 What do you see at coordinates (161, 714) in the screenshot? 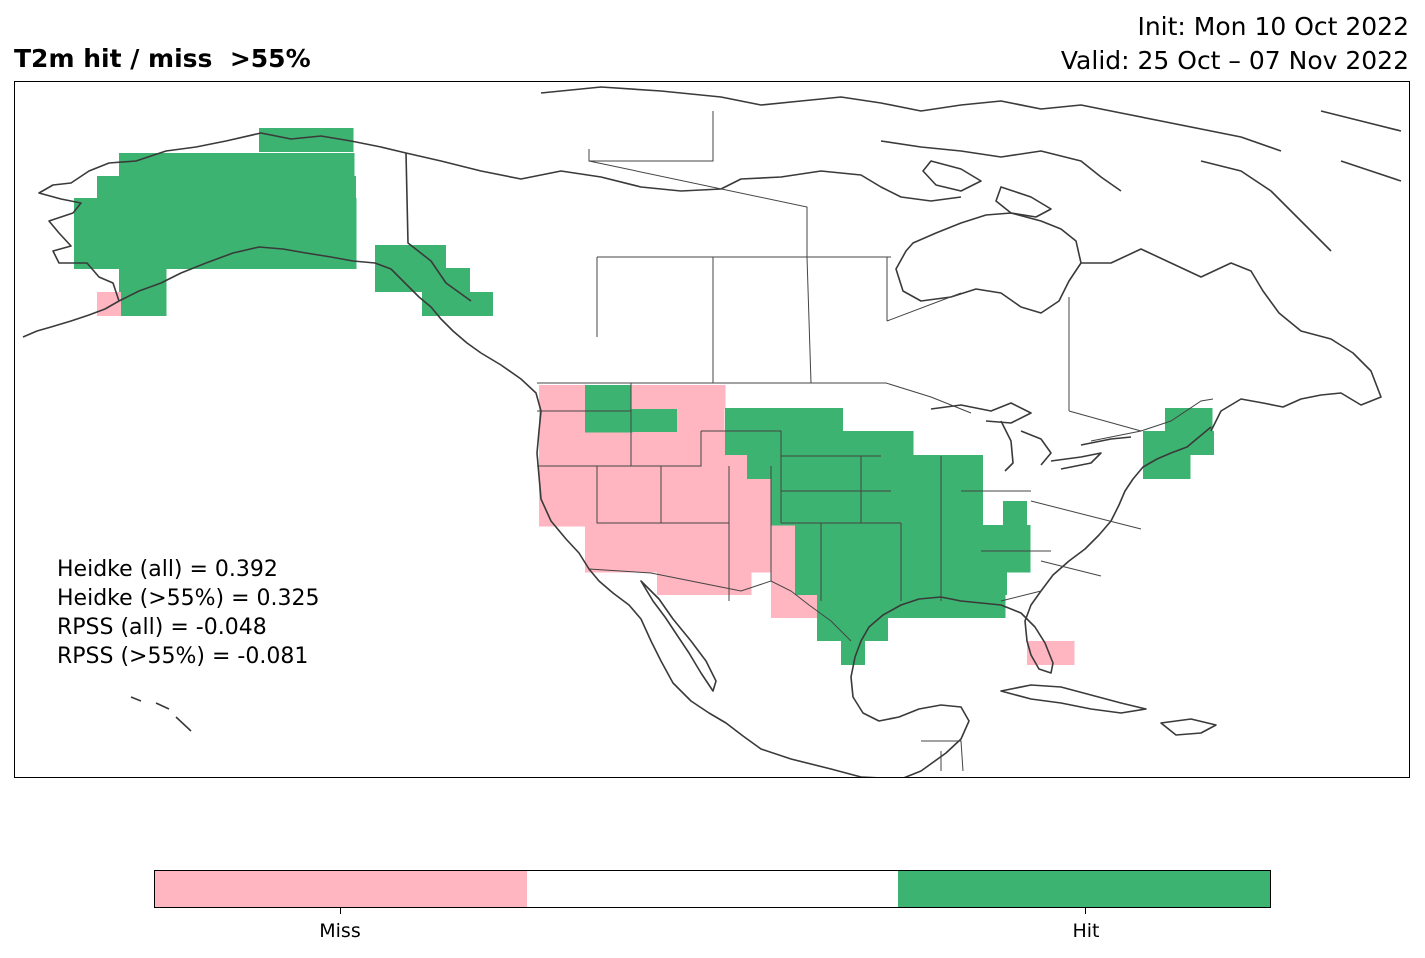
I see `hawaii` at bounding box center [161, 714].